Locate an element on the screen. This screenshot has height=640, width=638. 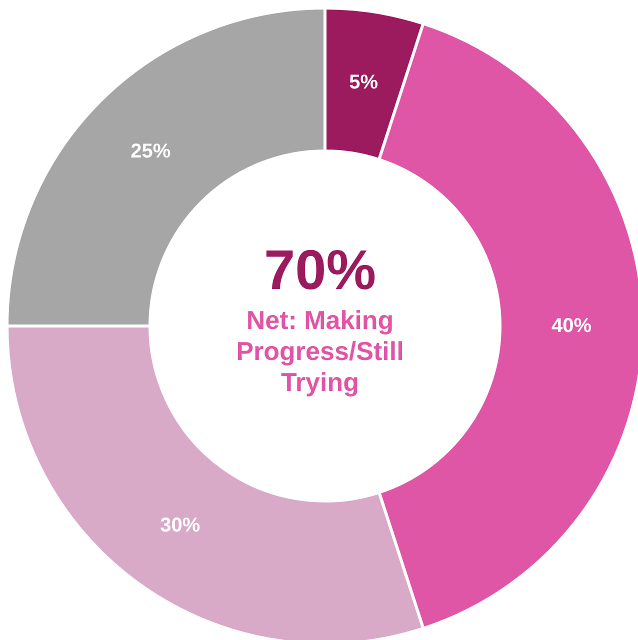
data-label: 30% is located at coordinates (180, 525).